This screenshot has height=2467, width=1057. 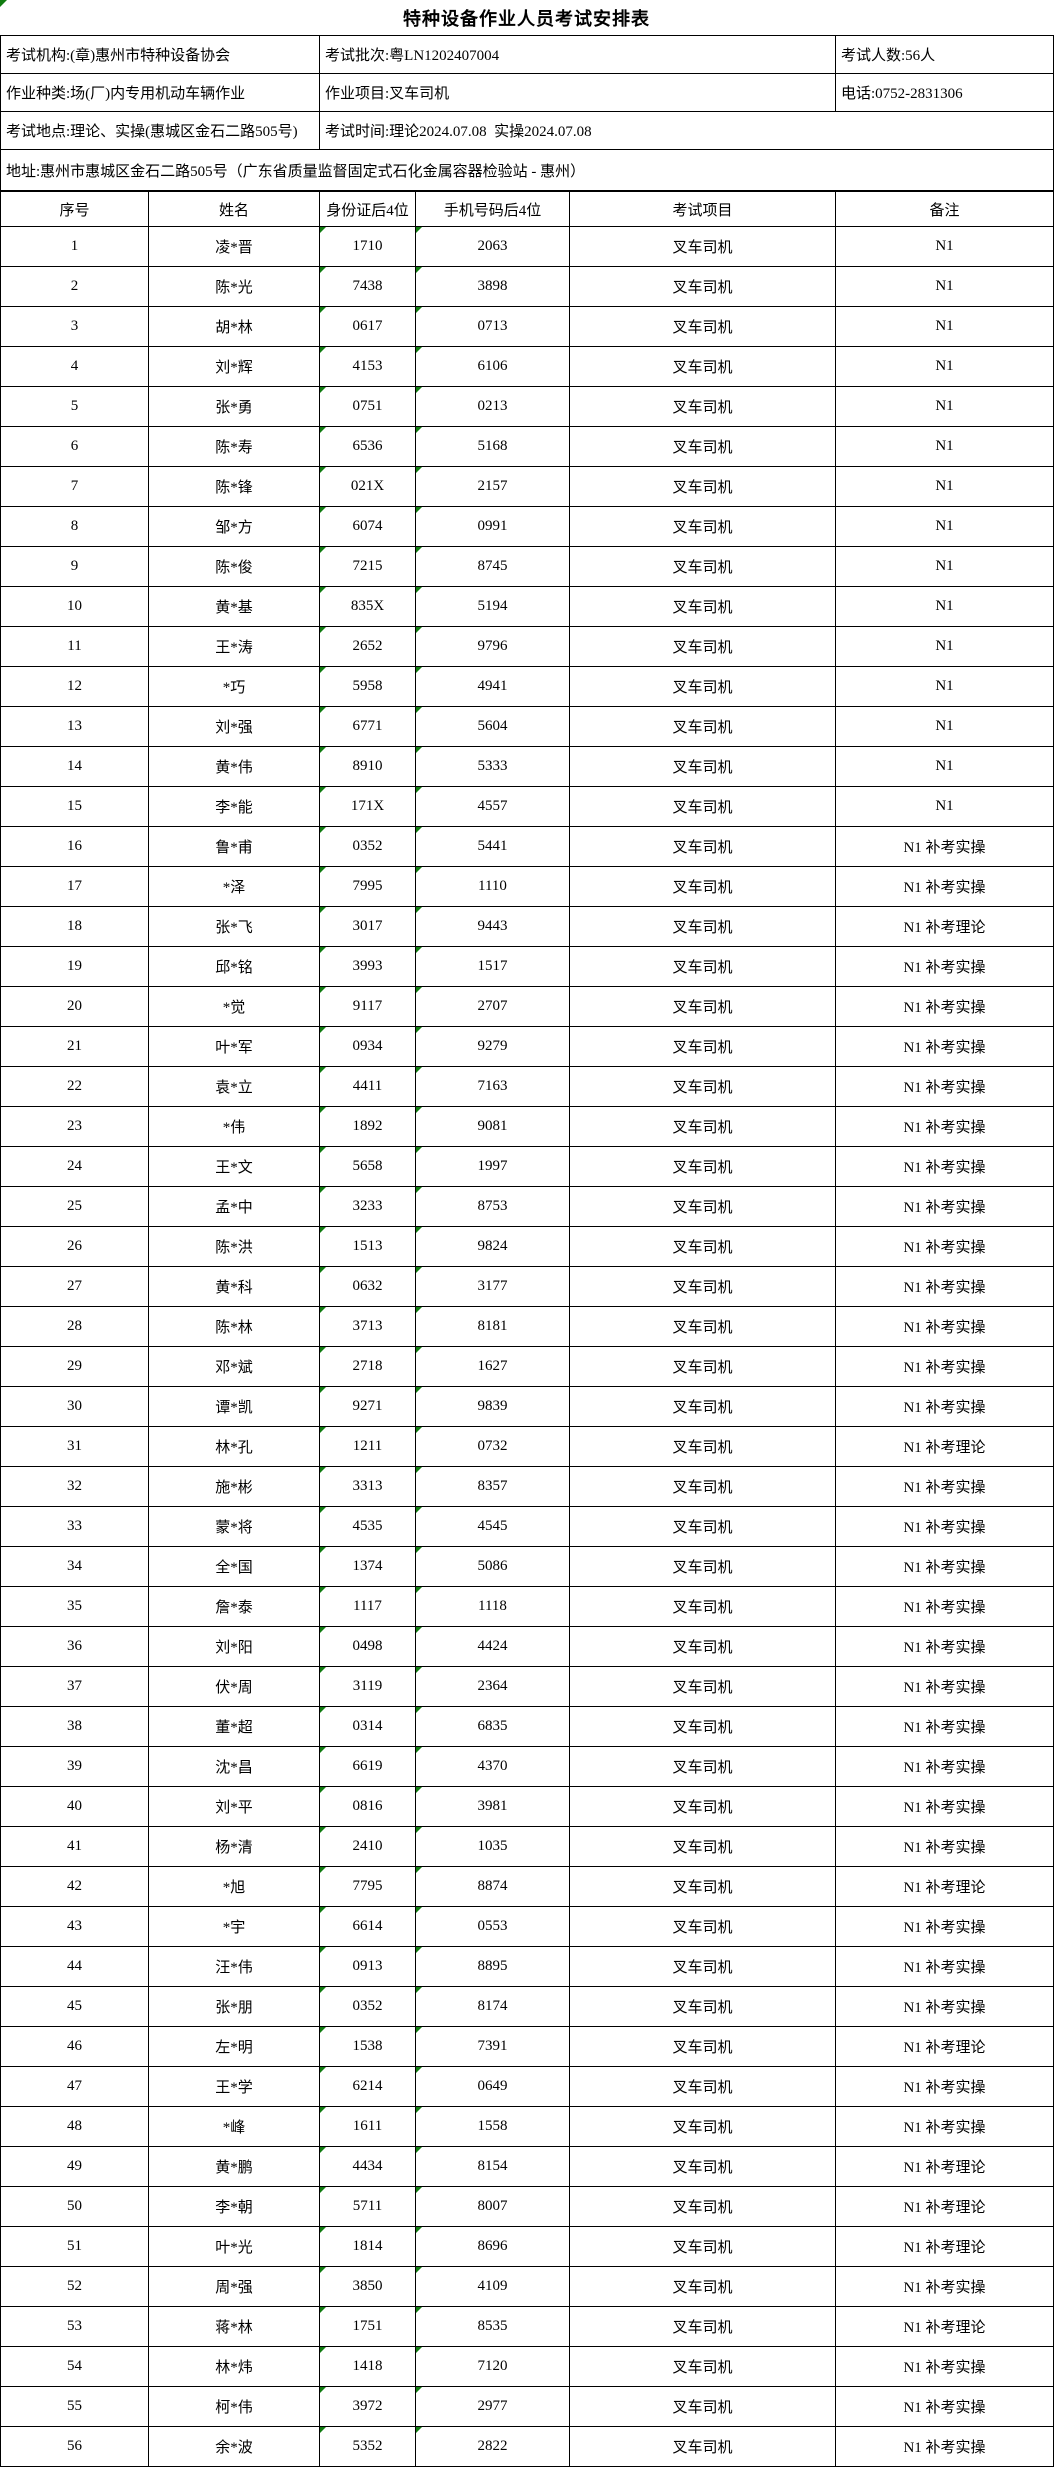 What do you see at coordinates (74, 1726) in the screenshot?
I see `seq-cell: 38` at bounding box center [74, 1726].